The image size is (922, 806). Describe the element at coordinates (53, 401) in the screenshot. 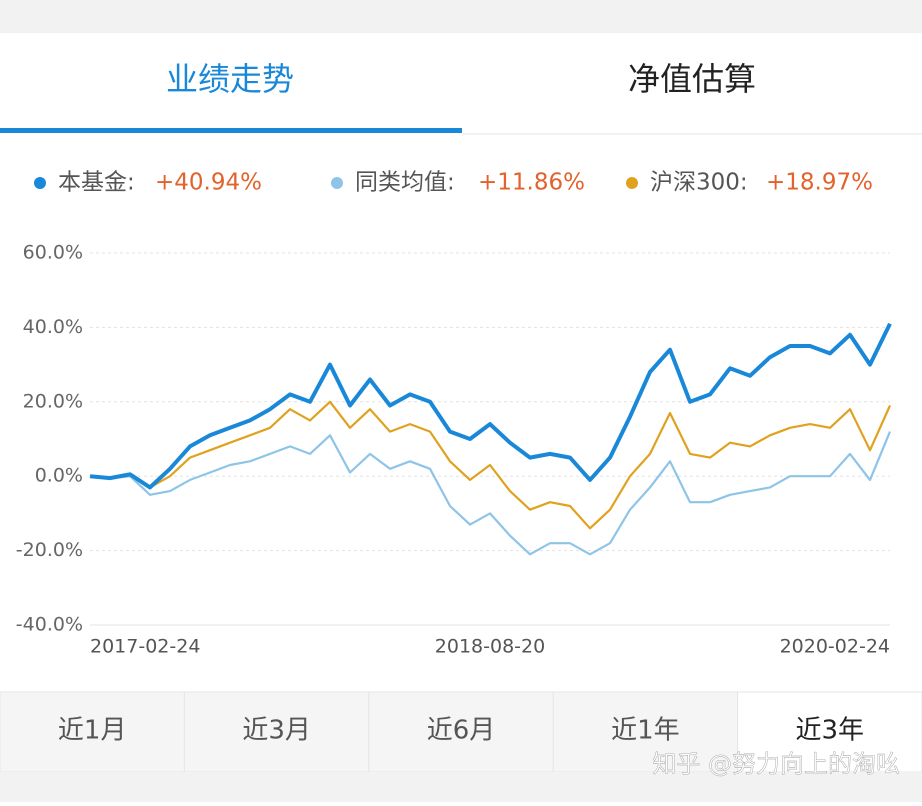

I see `y-tick-label: 20.0%` at that location.